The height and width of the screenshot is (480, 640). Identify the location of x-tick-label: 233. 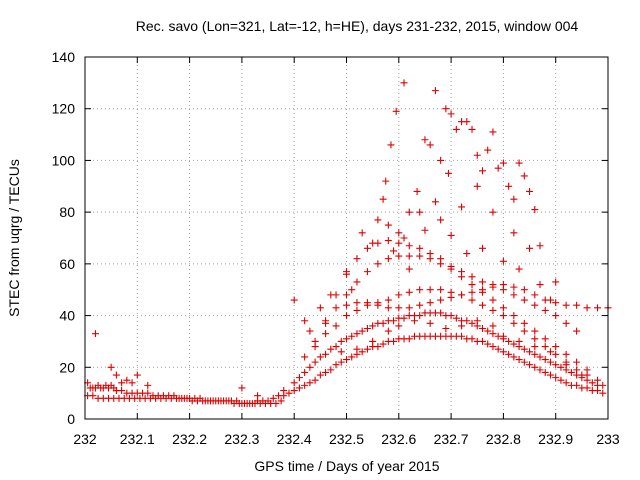
(608, 439).